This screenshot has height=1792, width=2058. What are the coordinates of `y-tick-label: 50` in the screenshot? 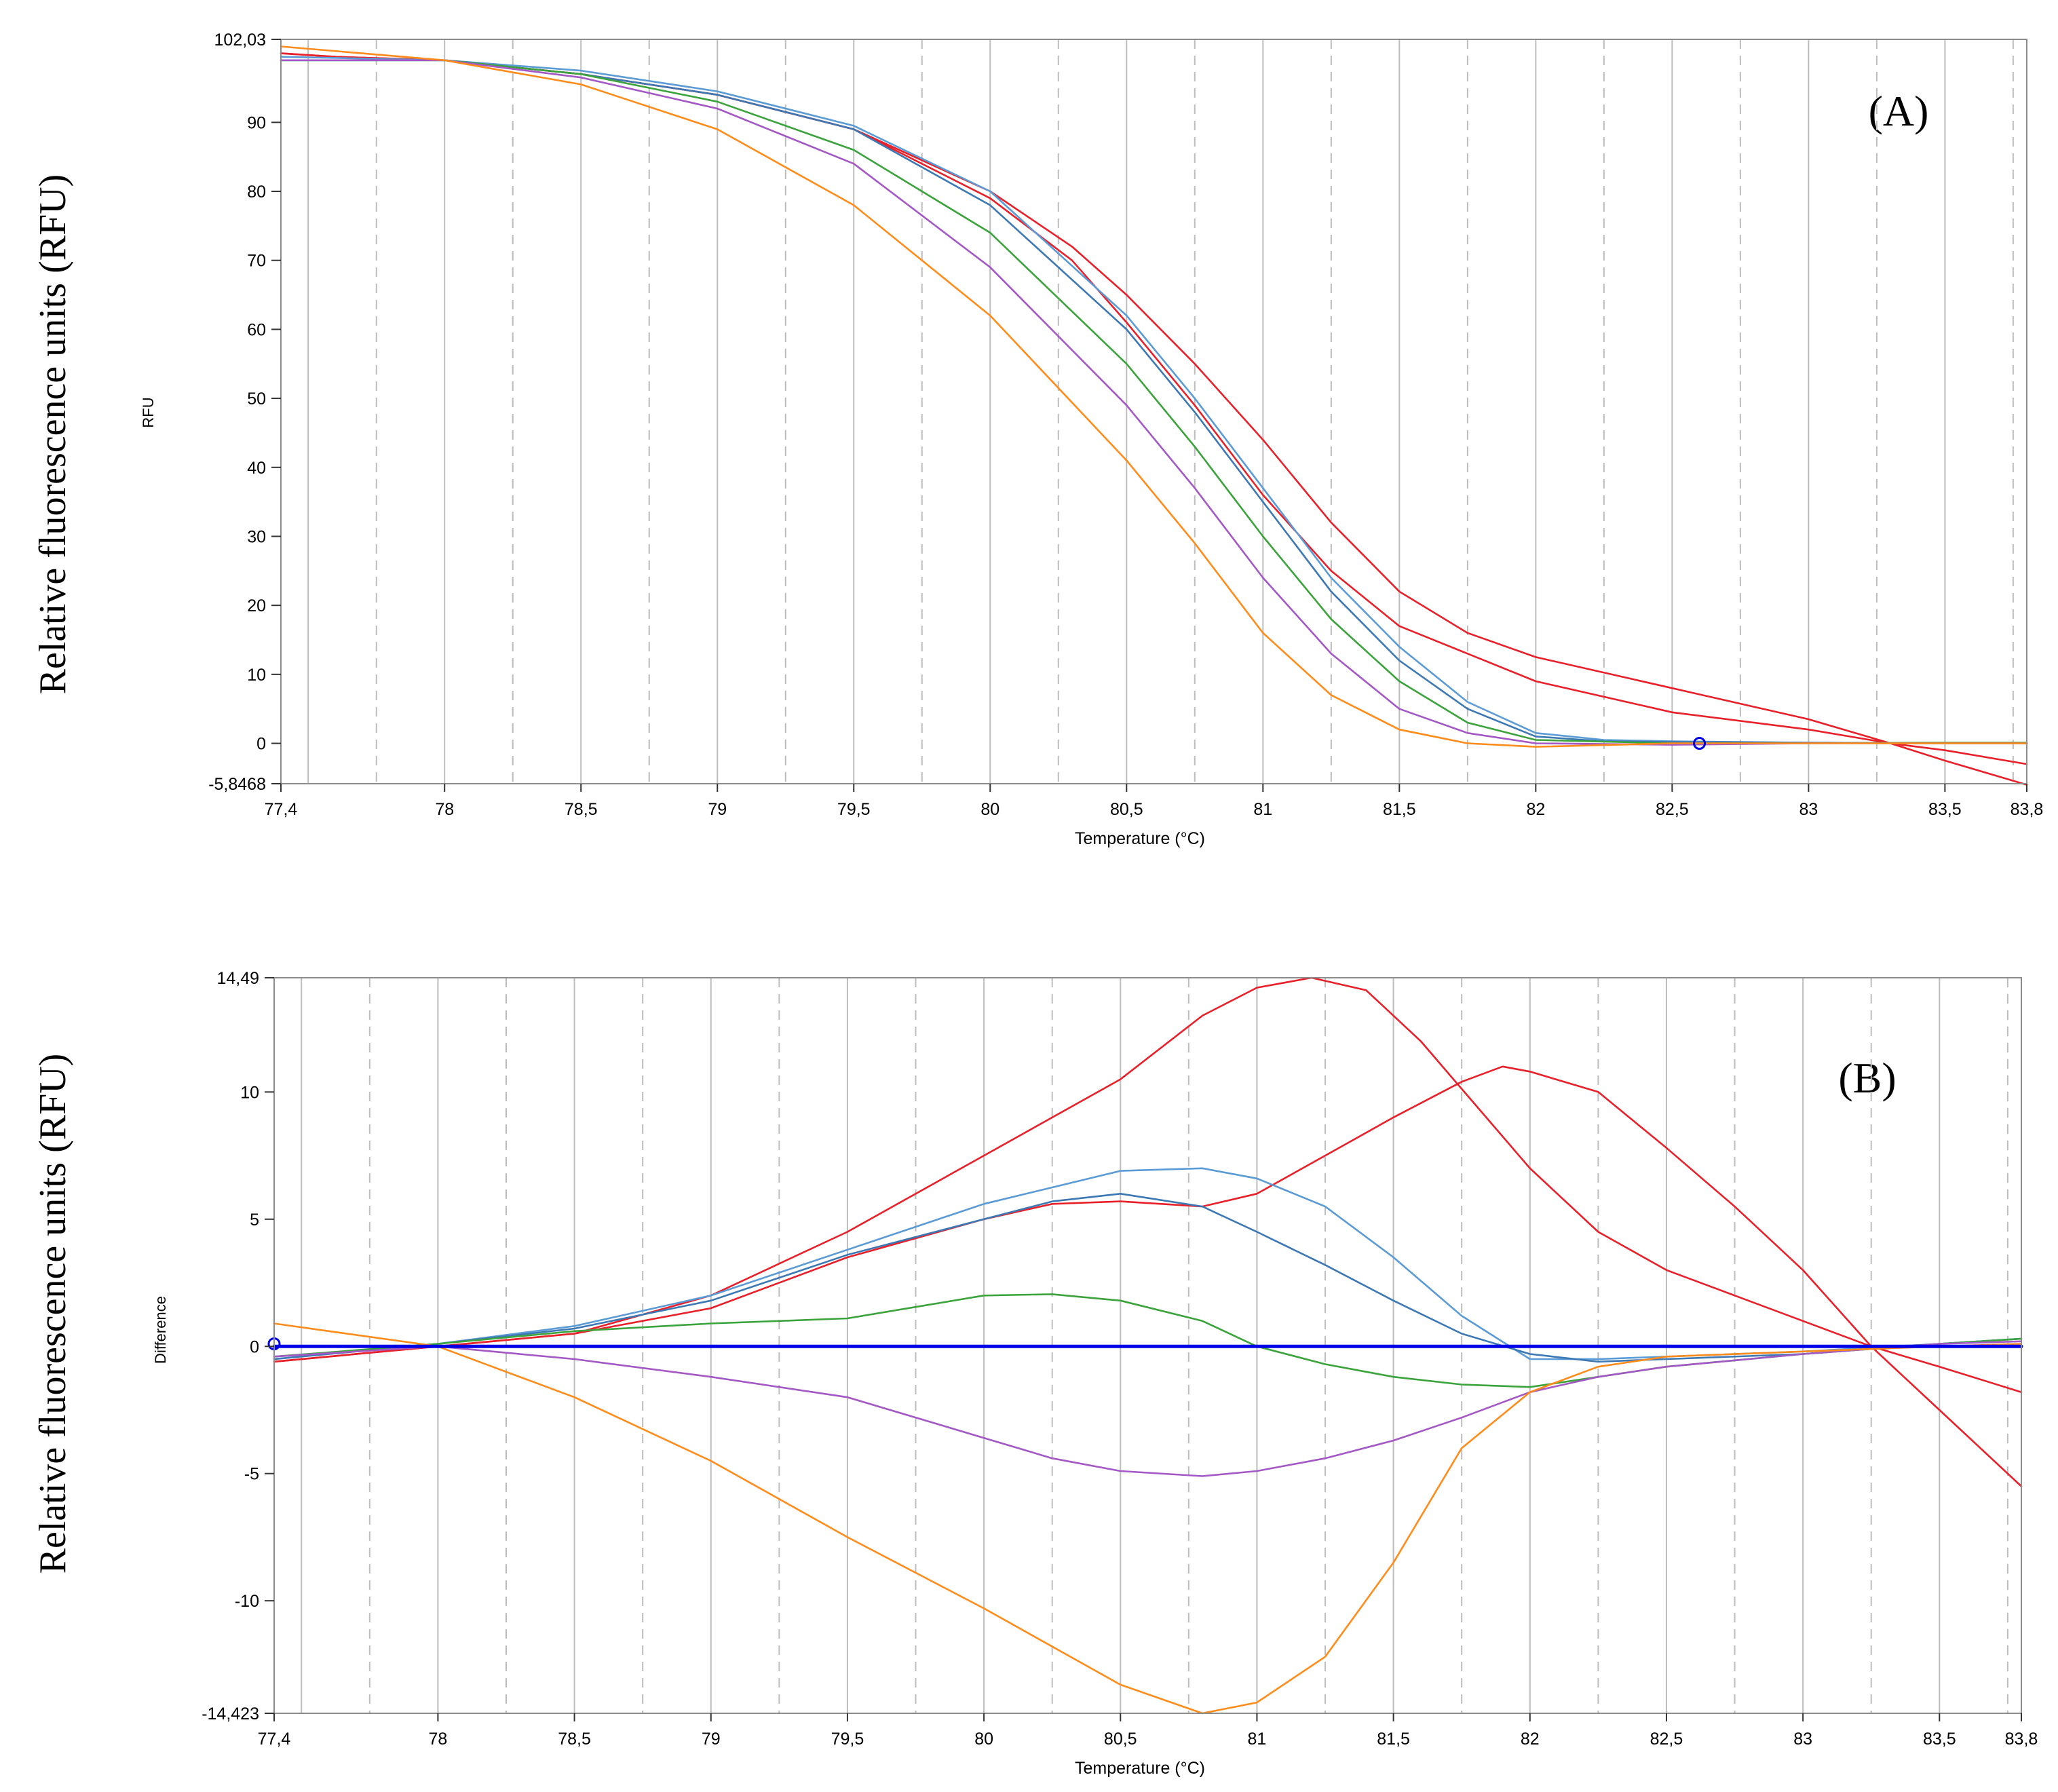 It's located at (256, 398).